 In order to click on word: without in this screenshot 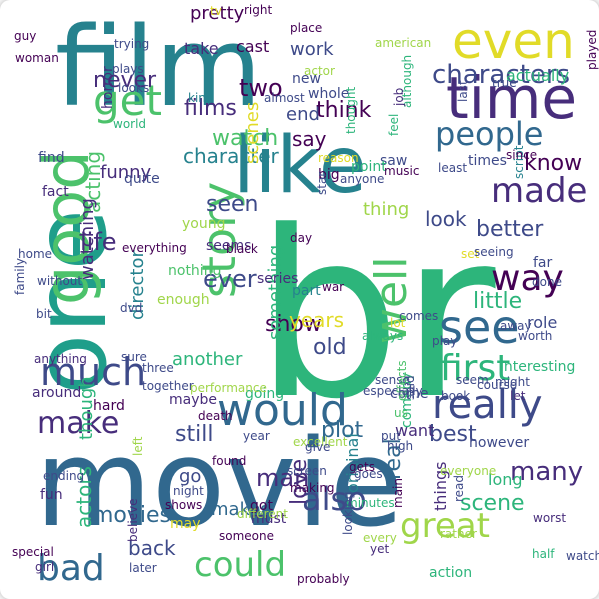, I will do `click(59, 281)`.